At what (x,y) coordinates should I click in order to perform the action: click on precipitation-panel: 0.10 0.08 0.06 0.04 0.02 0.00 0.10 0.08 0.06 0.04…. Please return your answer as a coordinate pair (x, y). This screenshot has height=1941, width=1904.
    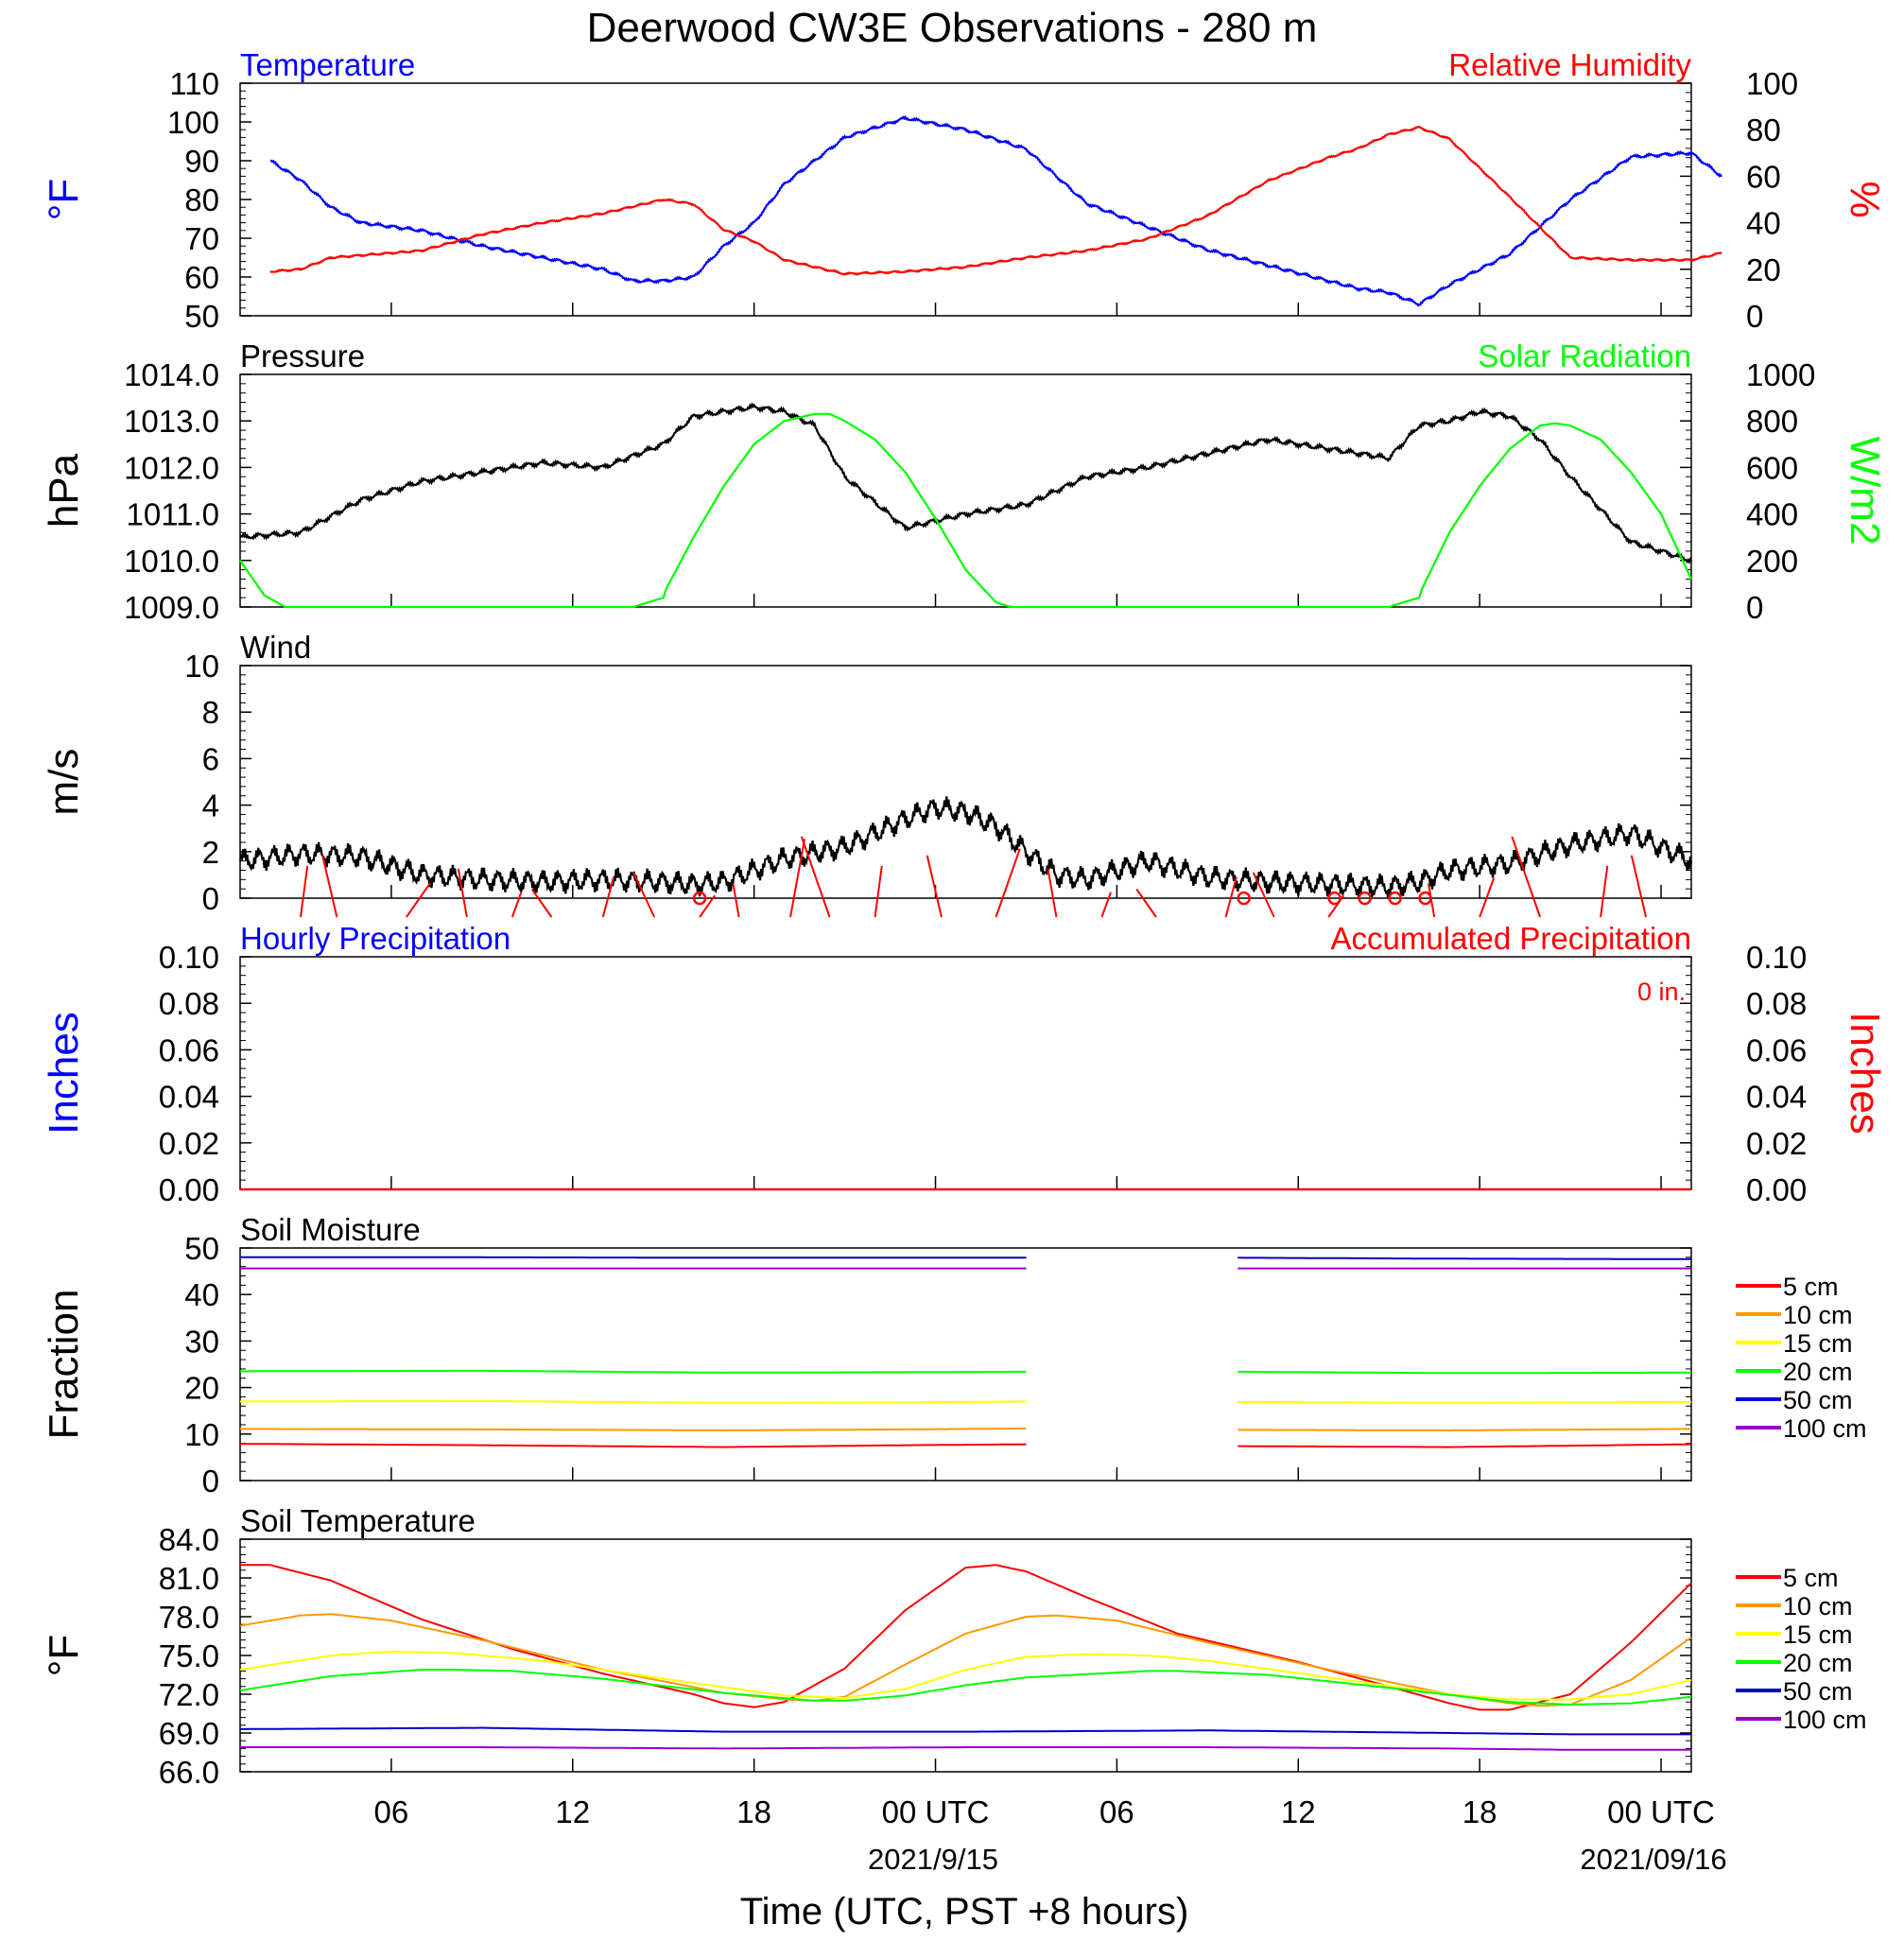
    Looking at the image, I should click on (964, 1064).